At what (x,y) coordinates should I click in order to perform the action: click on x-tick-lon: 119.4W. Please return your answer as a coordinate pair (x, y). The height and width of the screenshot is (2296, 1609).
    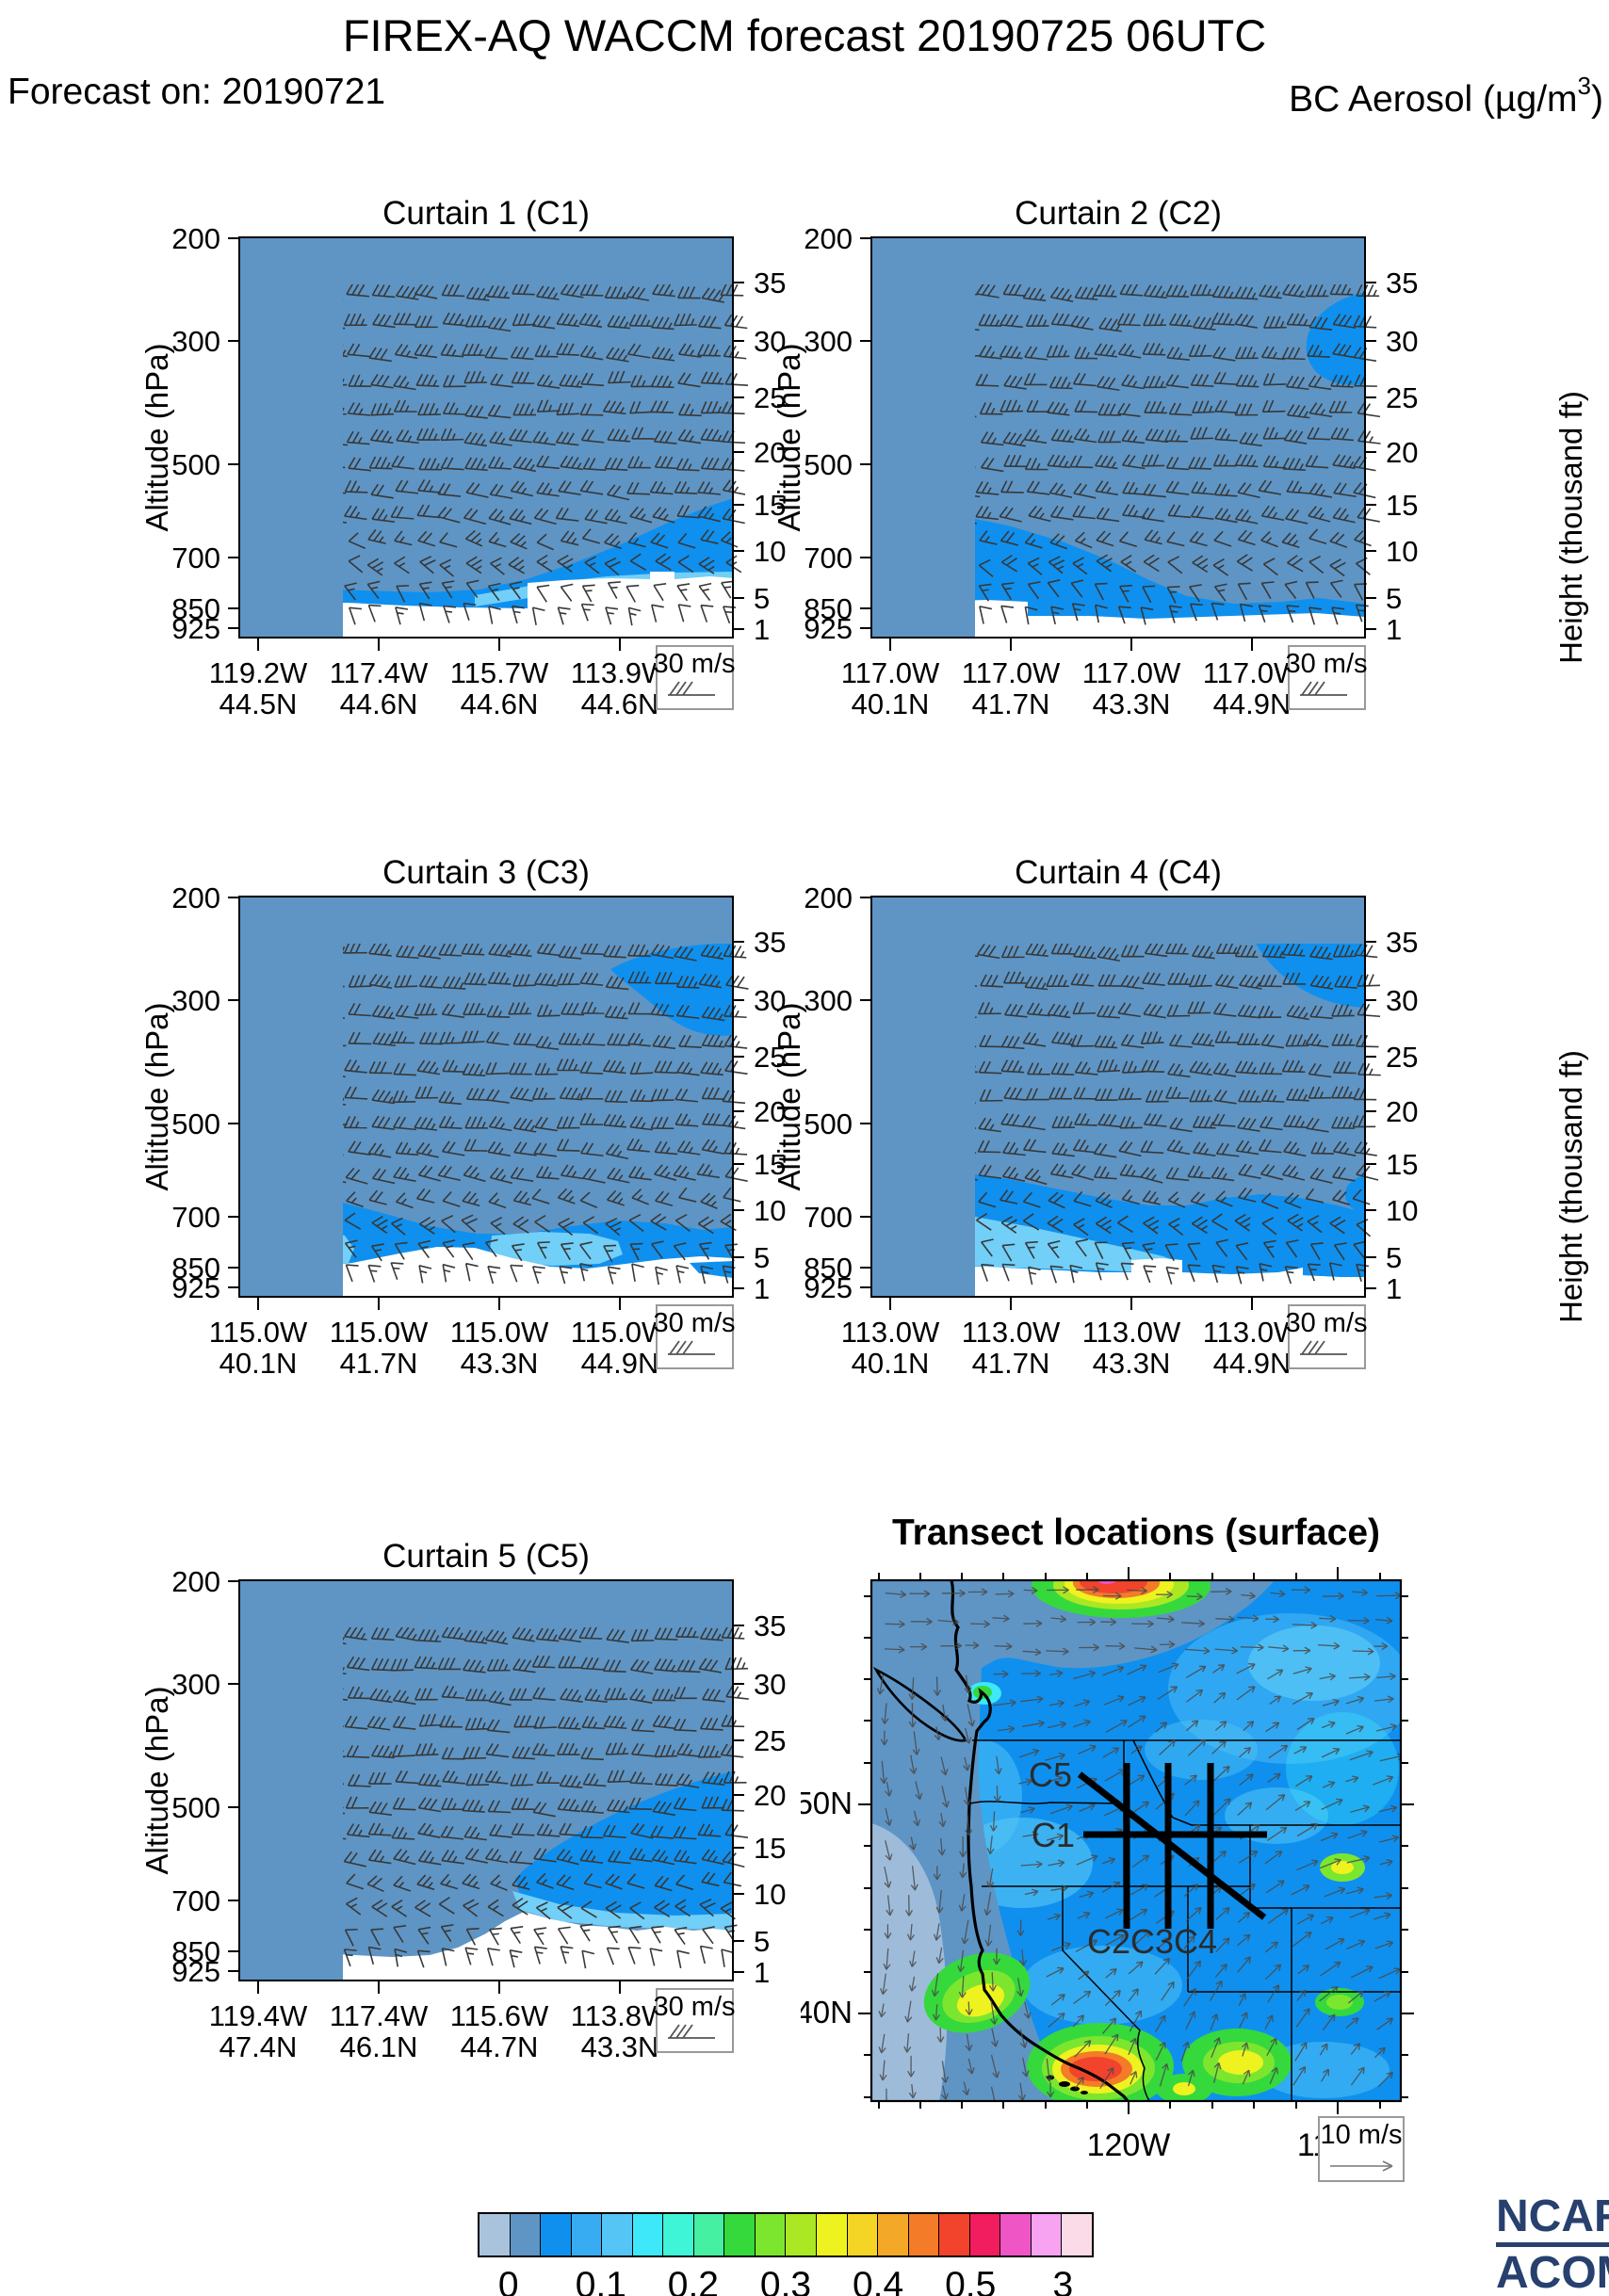
    Looking at the image, I should click on (258, 2015).